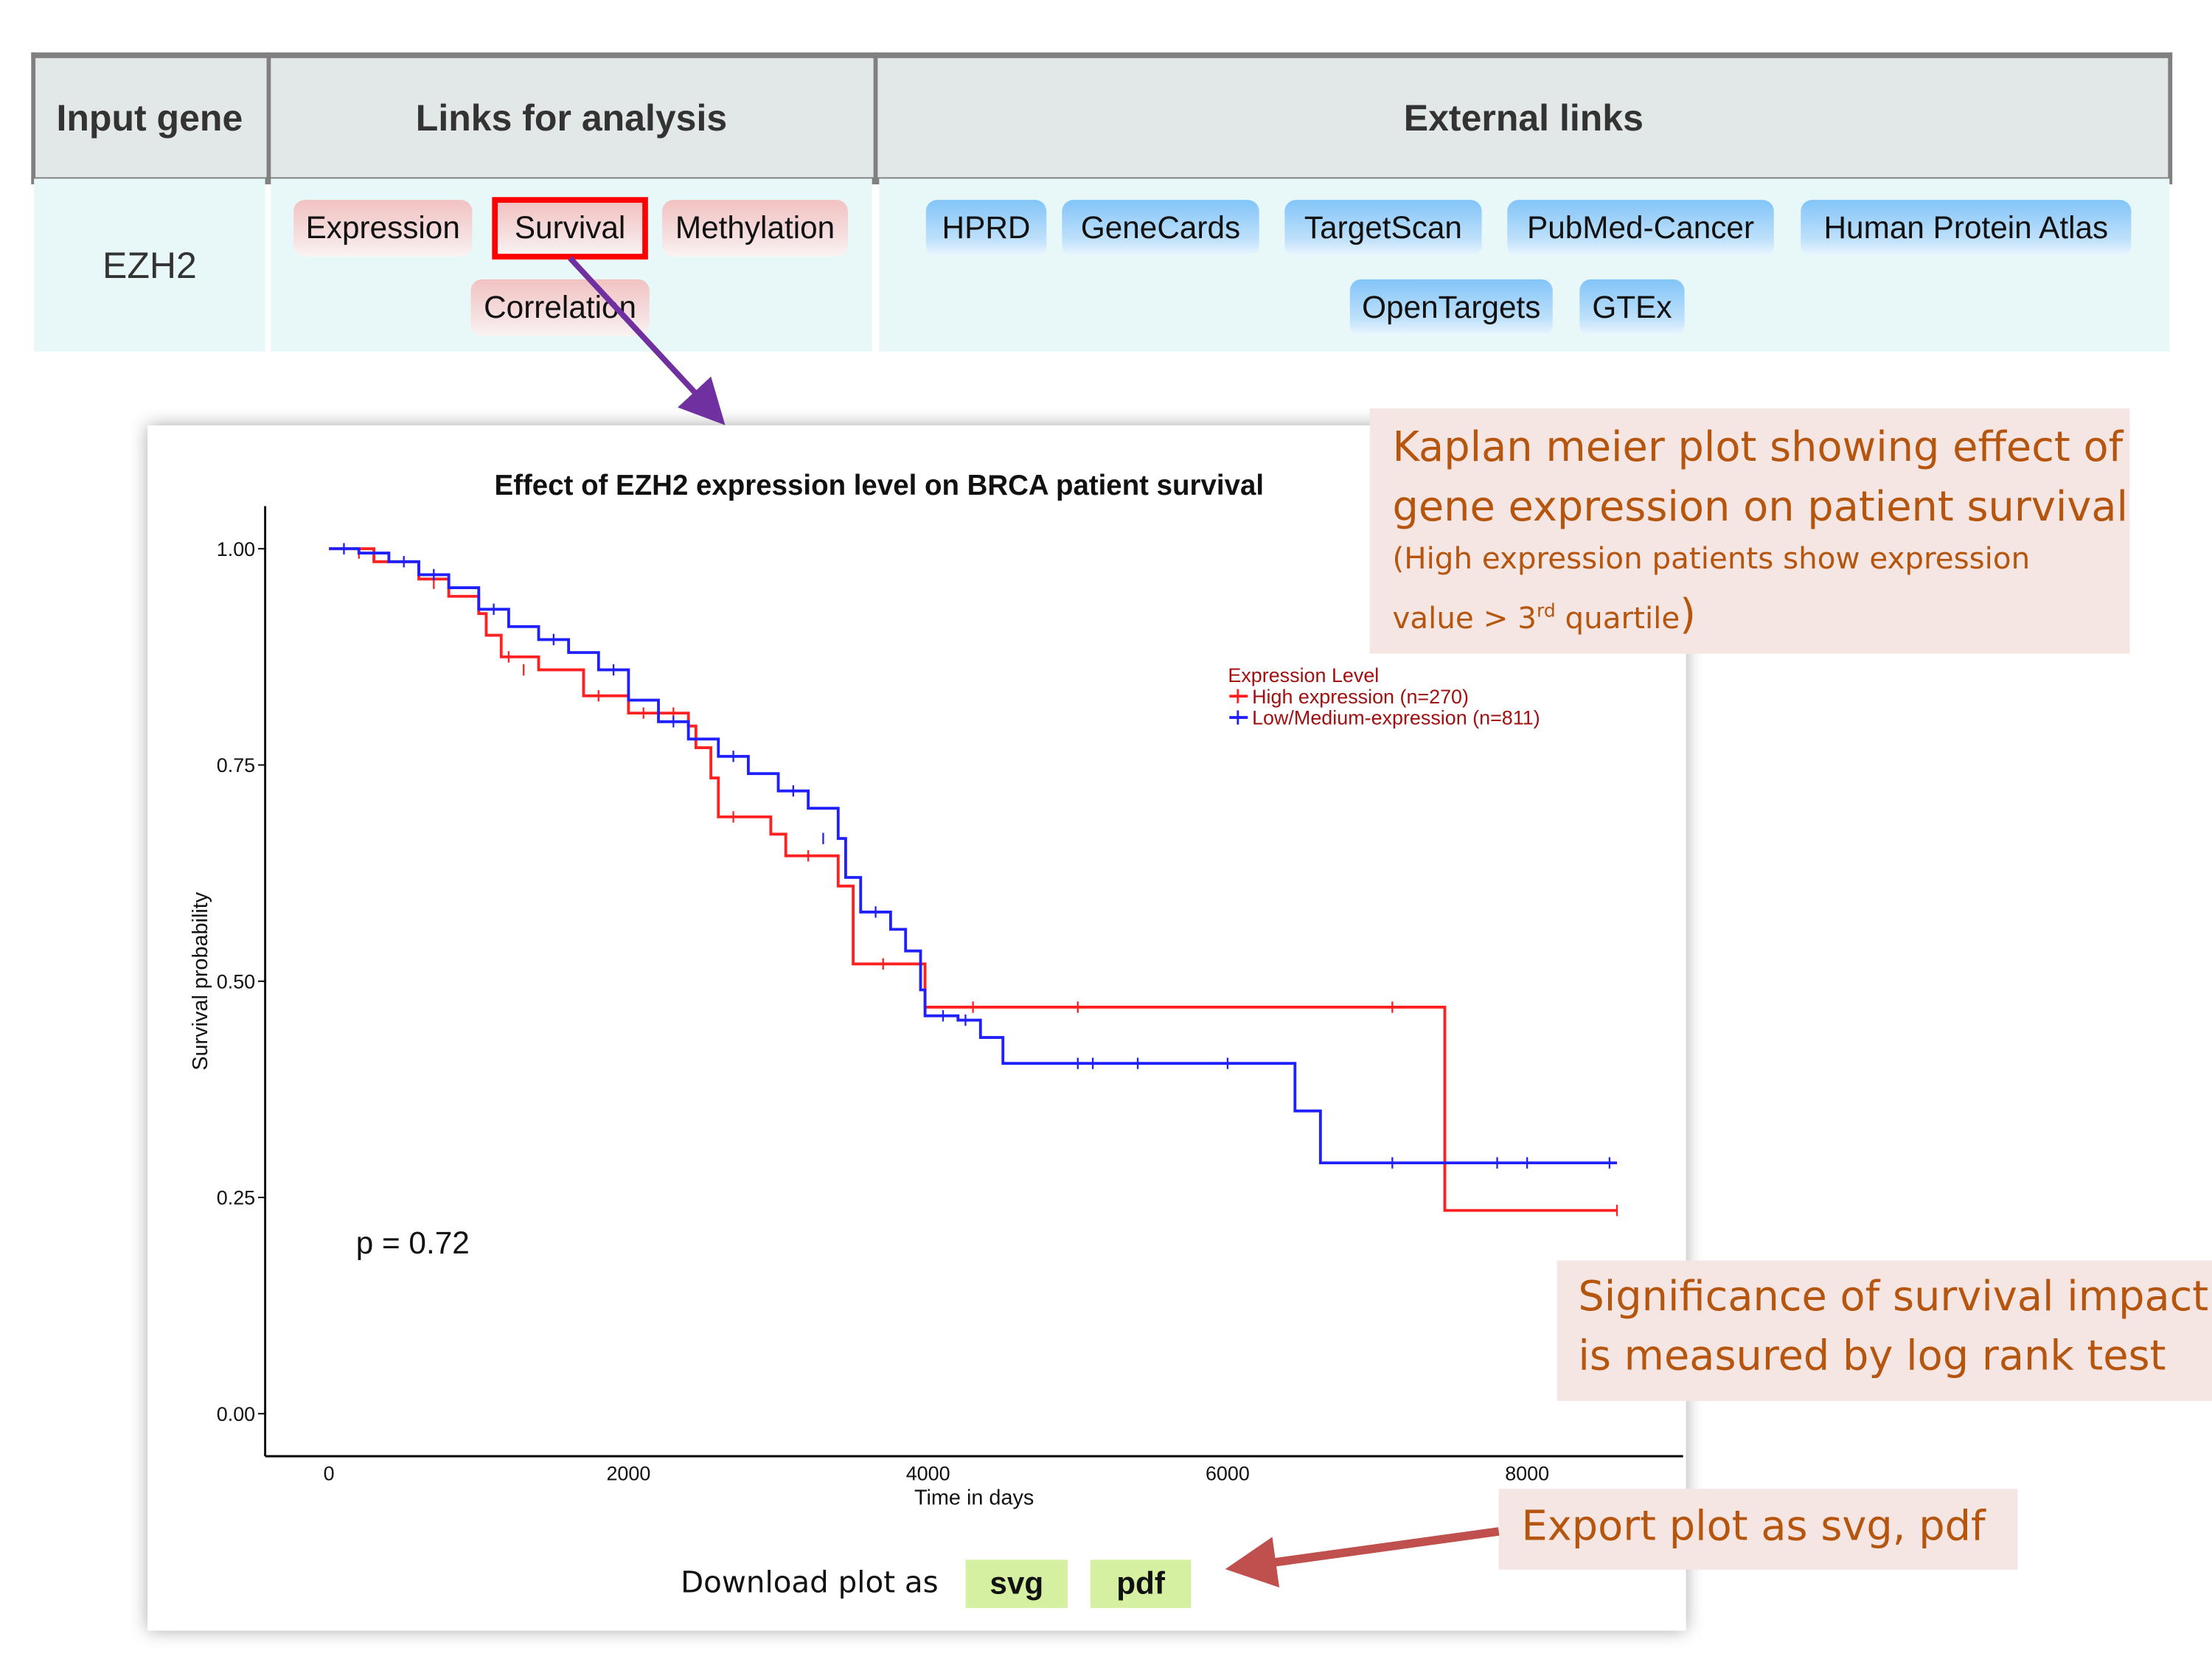 This screenshot has width=2212, height=1659. What do you see at coordinates (570, 228) in the screenshot?
I see `survival-link: Survival` at bounding box center [570, 228].